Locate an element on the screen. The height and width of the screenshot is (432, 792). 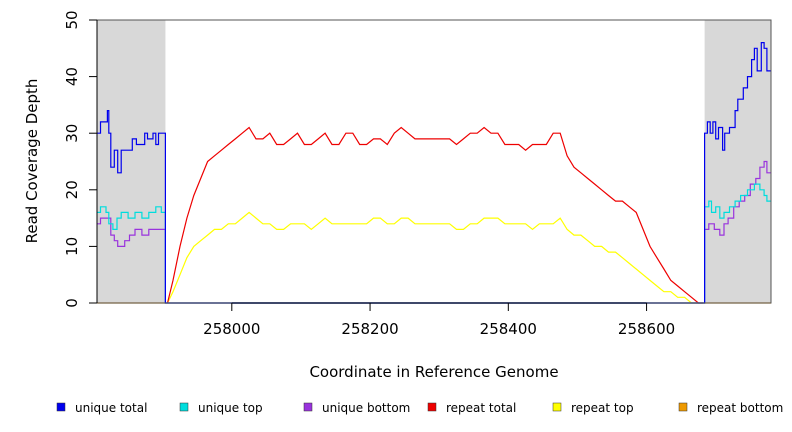
y-tick-label: 0 is located at coordinates (72, 303).